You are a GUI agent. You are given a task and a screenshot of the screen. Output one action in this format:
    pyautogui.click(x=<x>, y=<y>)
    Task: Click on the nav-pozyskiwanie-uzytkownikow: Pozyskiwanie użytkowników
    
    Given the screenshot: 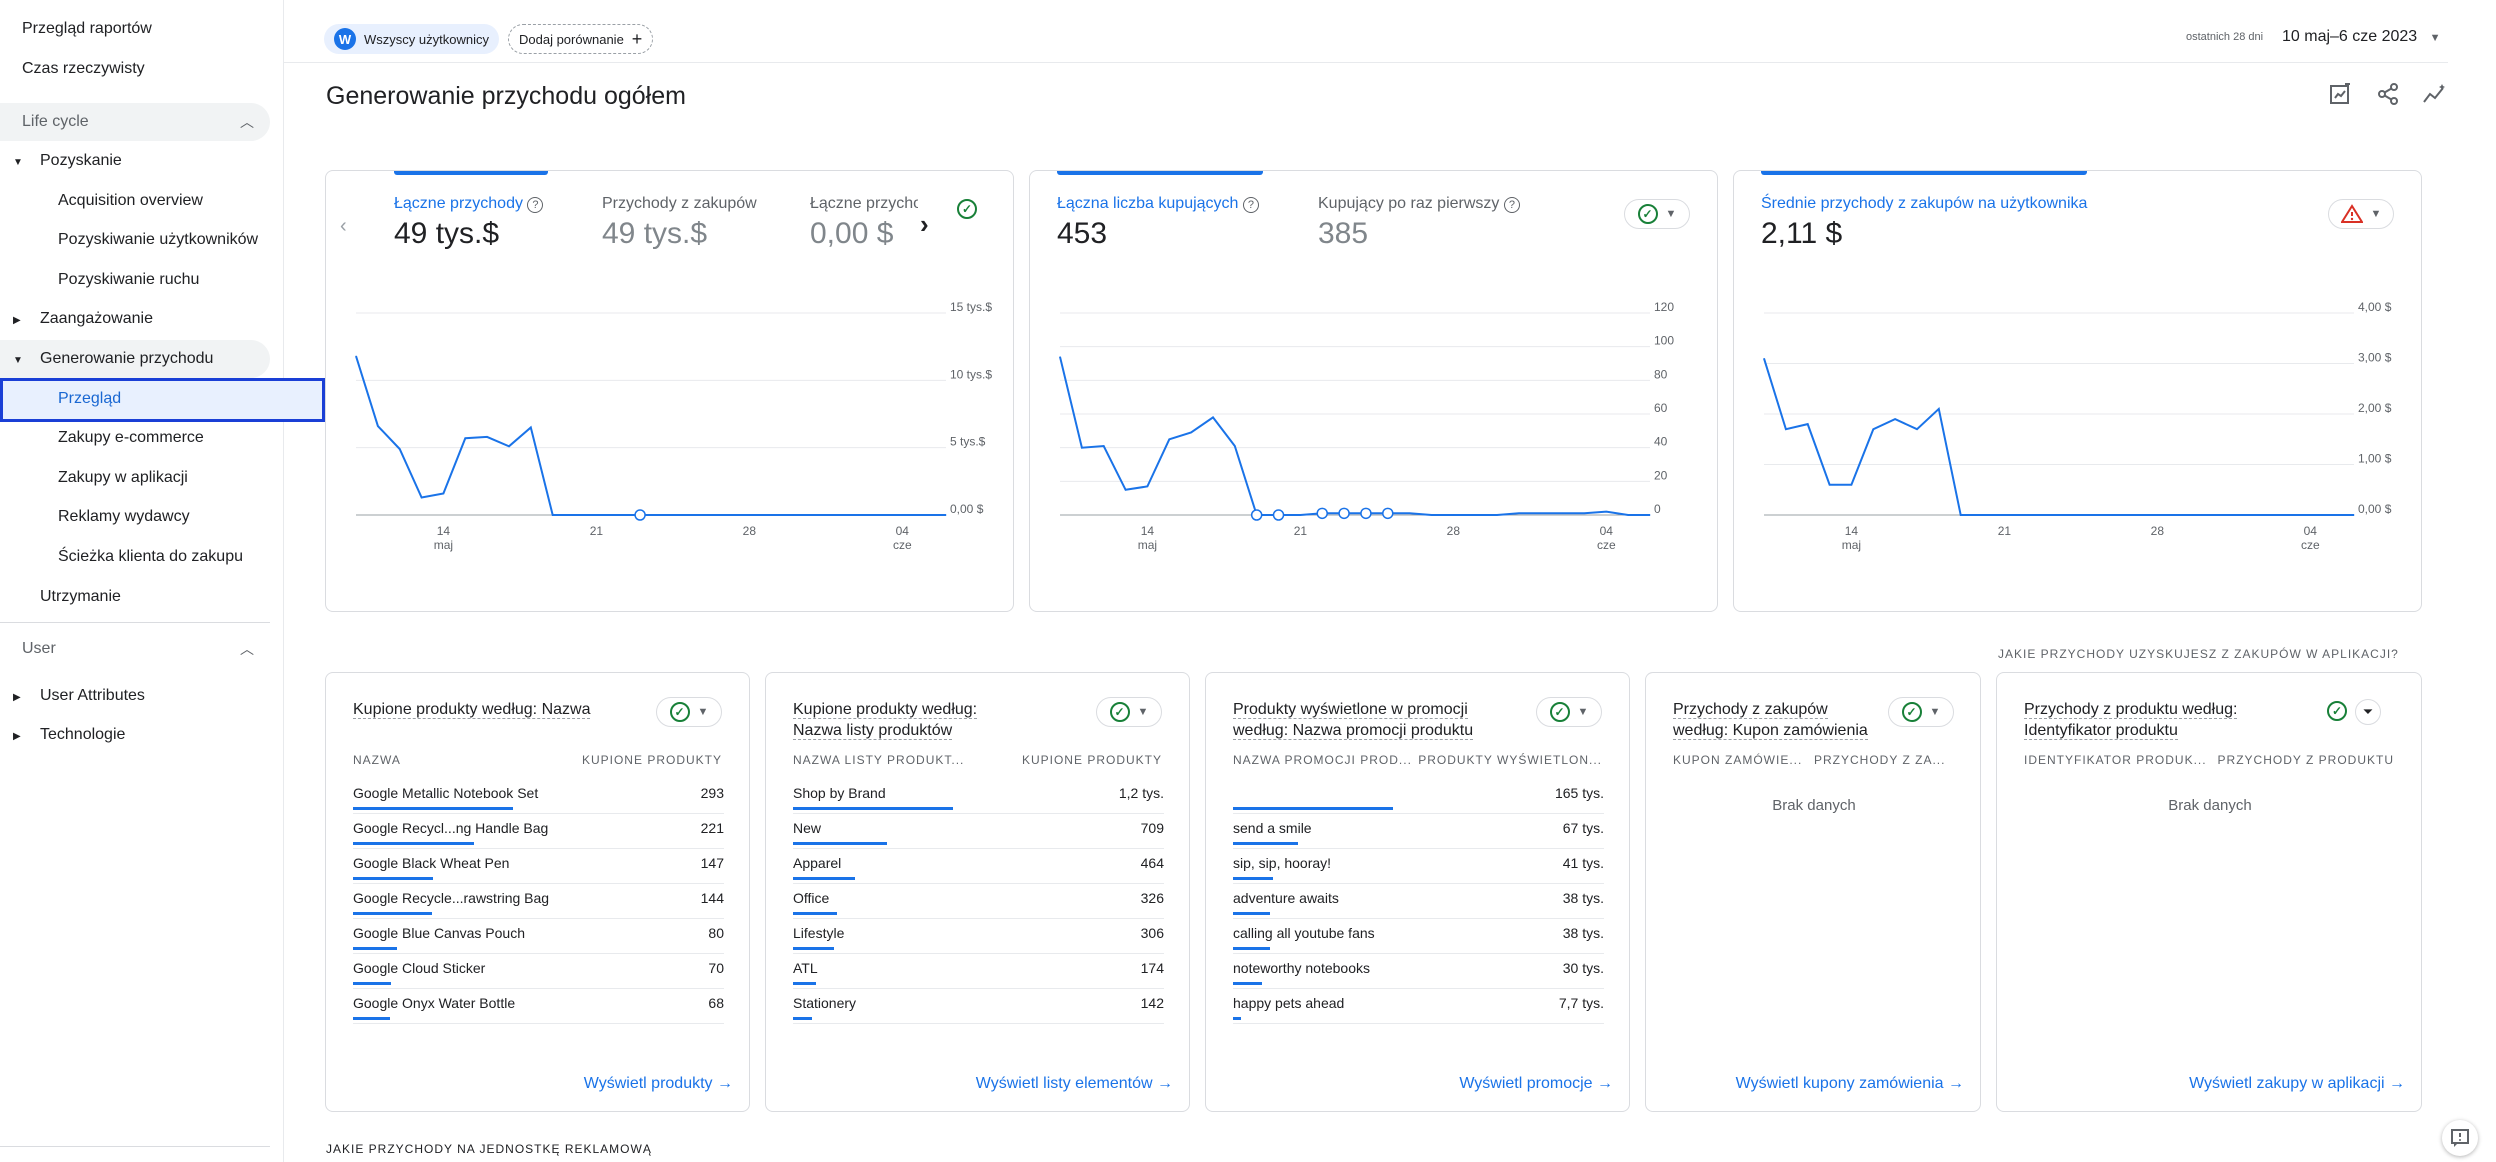 What is the action you would take?
    pyautogui.click(x=158, y=239)
    